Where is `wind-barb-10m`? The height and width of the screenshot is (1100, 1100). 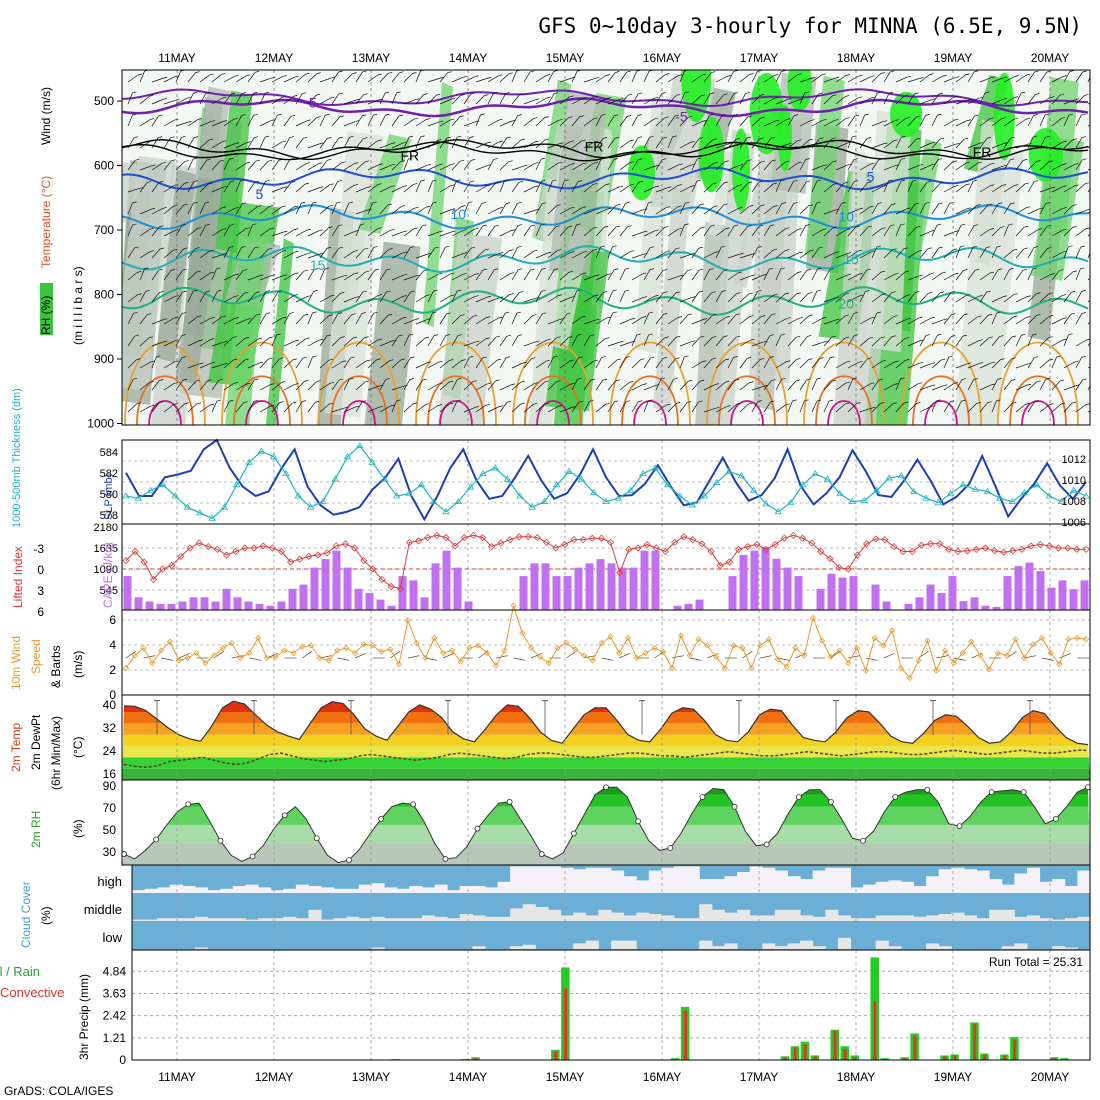
wind-barb-10m is located at coordinates (589, 657).